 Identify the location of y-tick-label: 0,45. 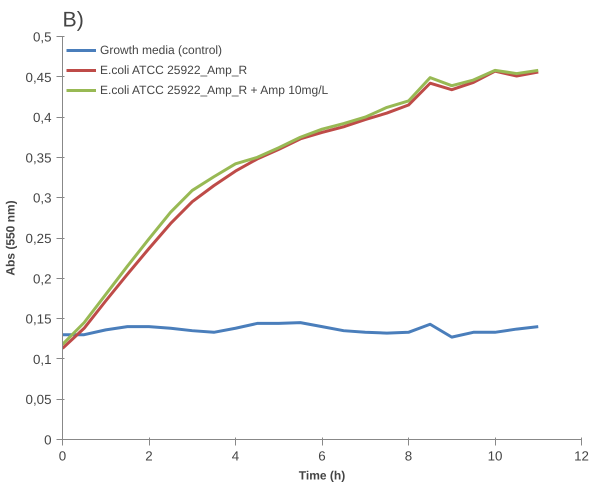
(39, 77).